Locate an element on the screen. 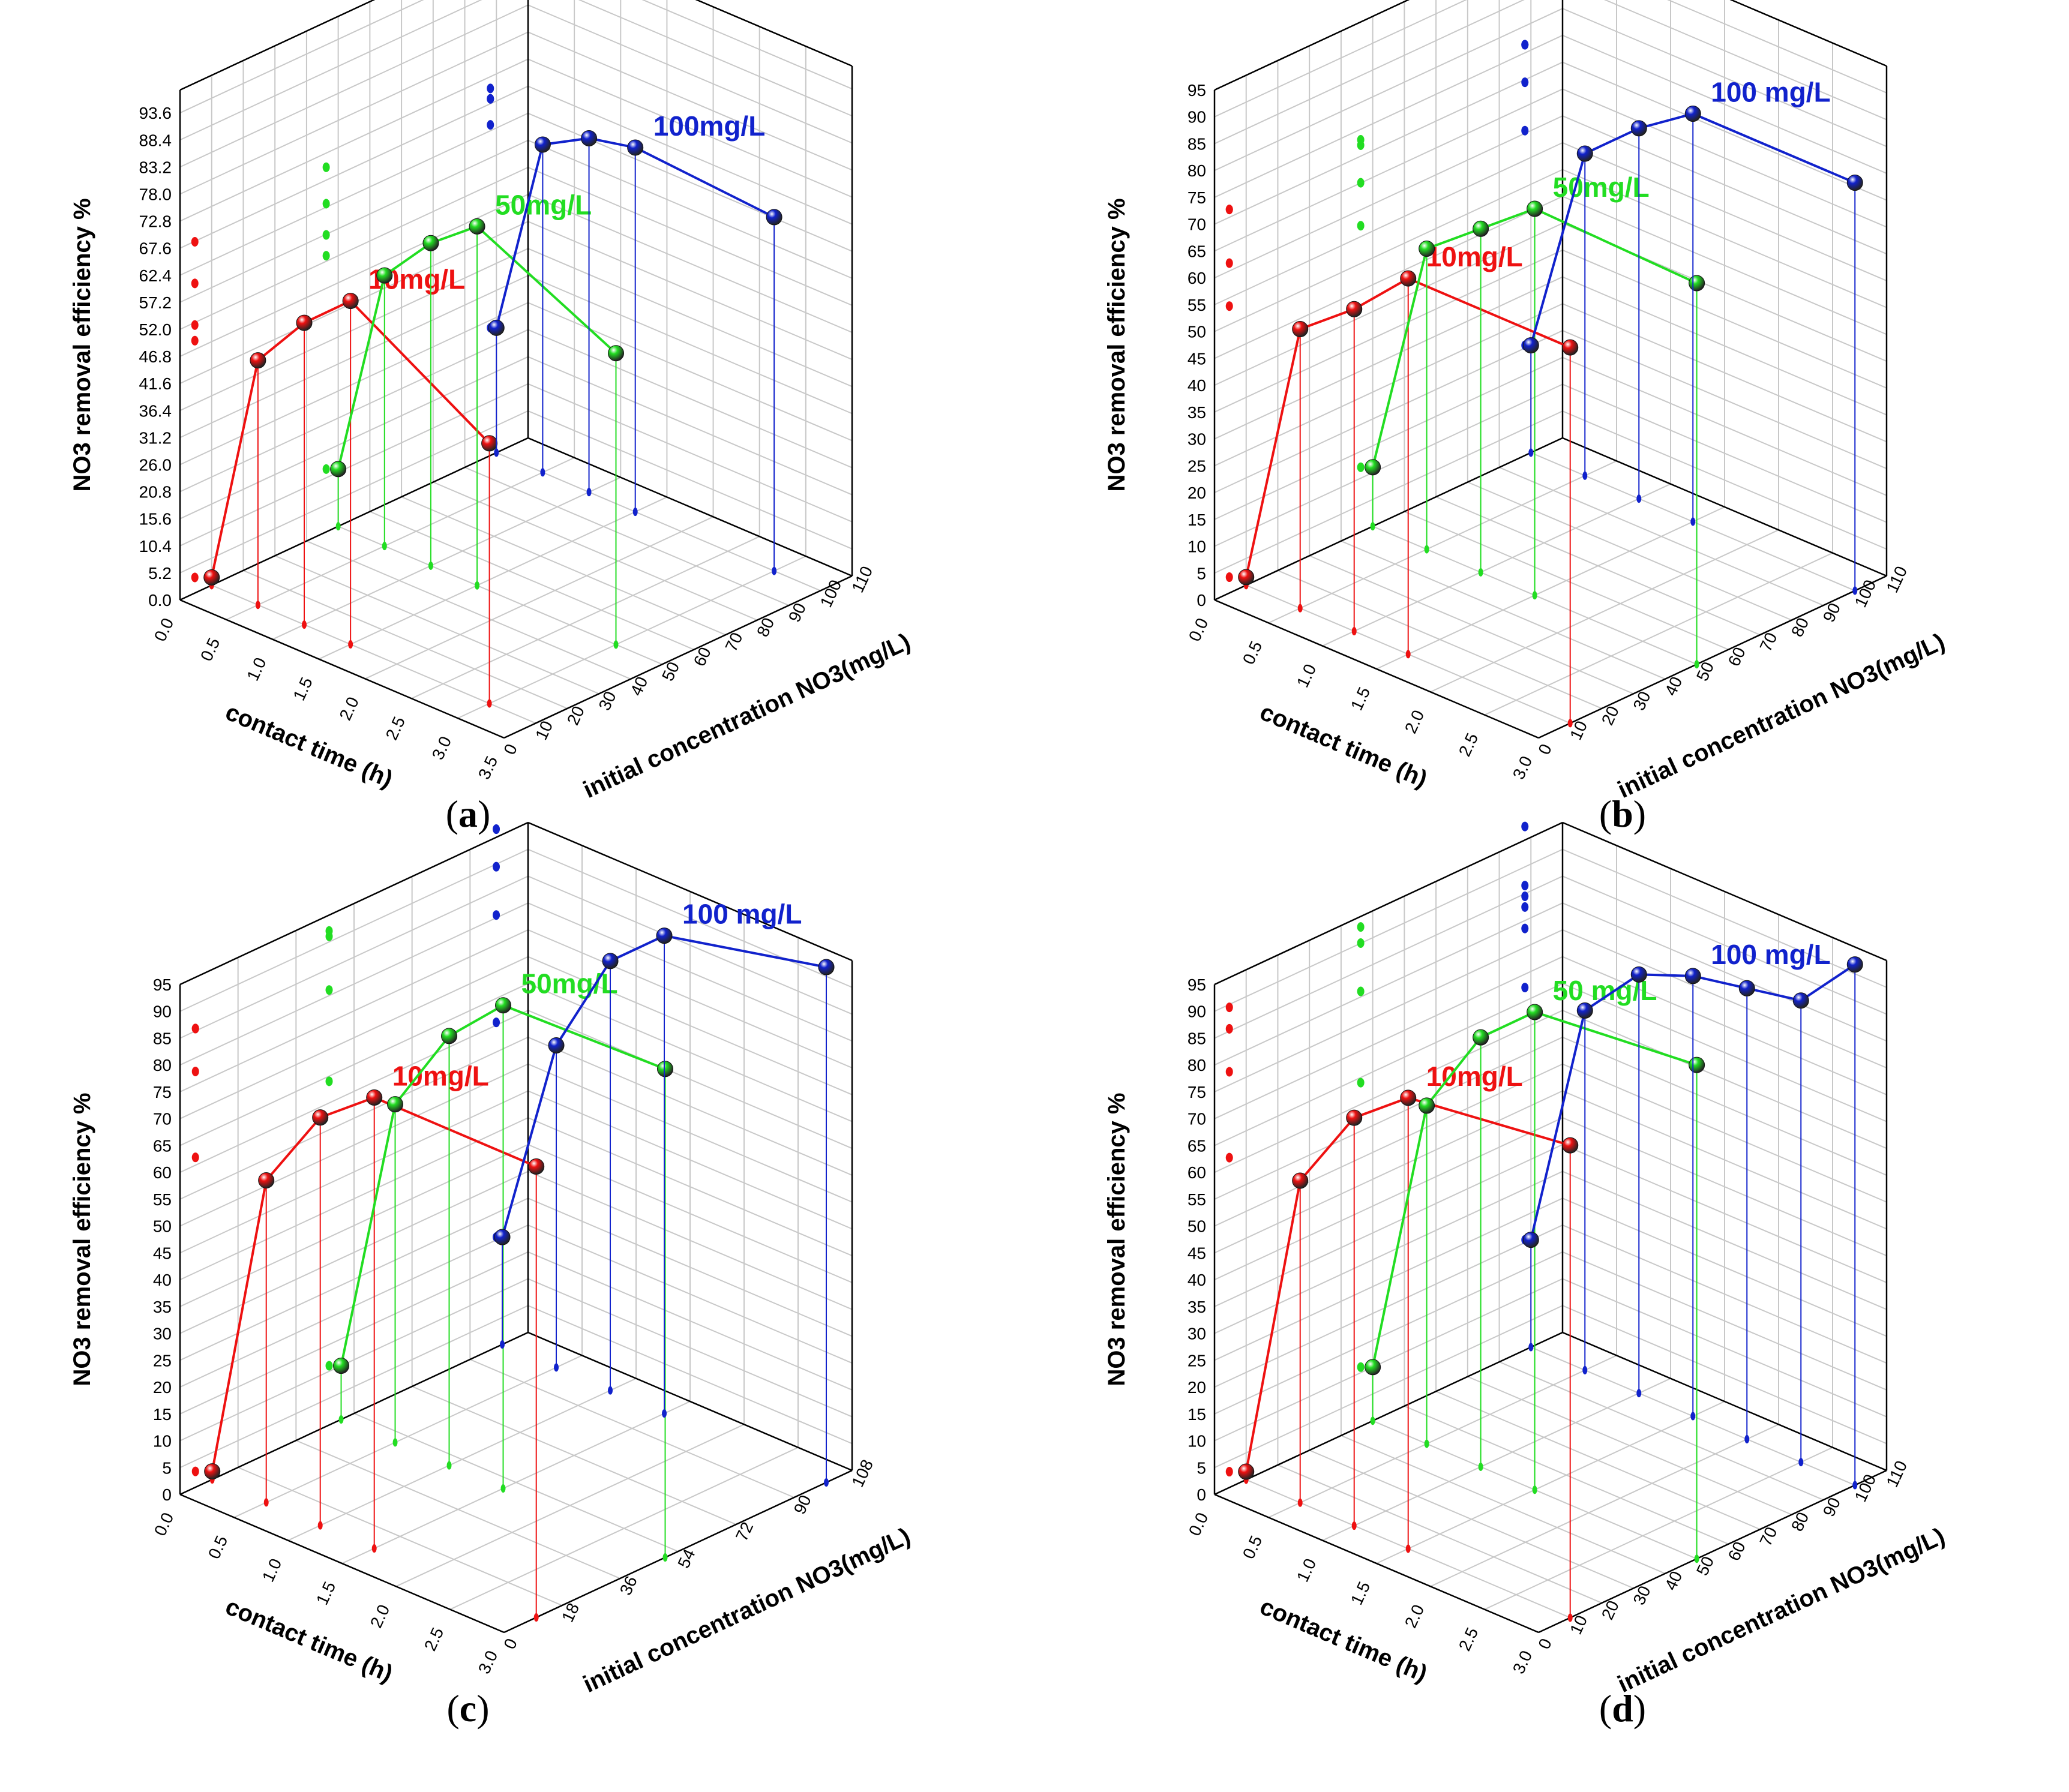 This screenshot has width=2069, height=1792. z-tick-label: 55 is located at coordinates (162, 1199).